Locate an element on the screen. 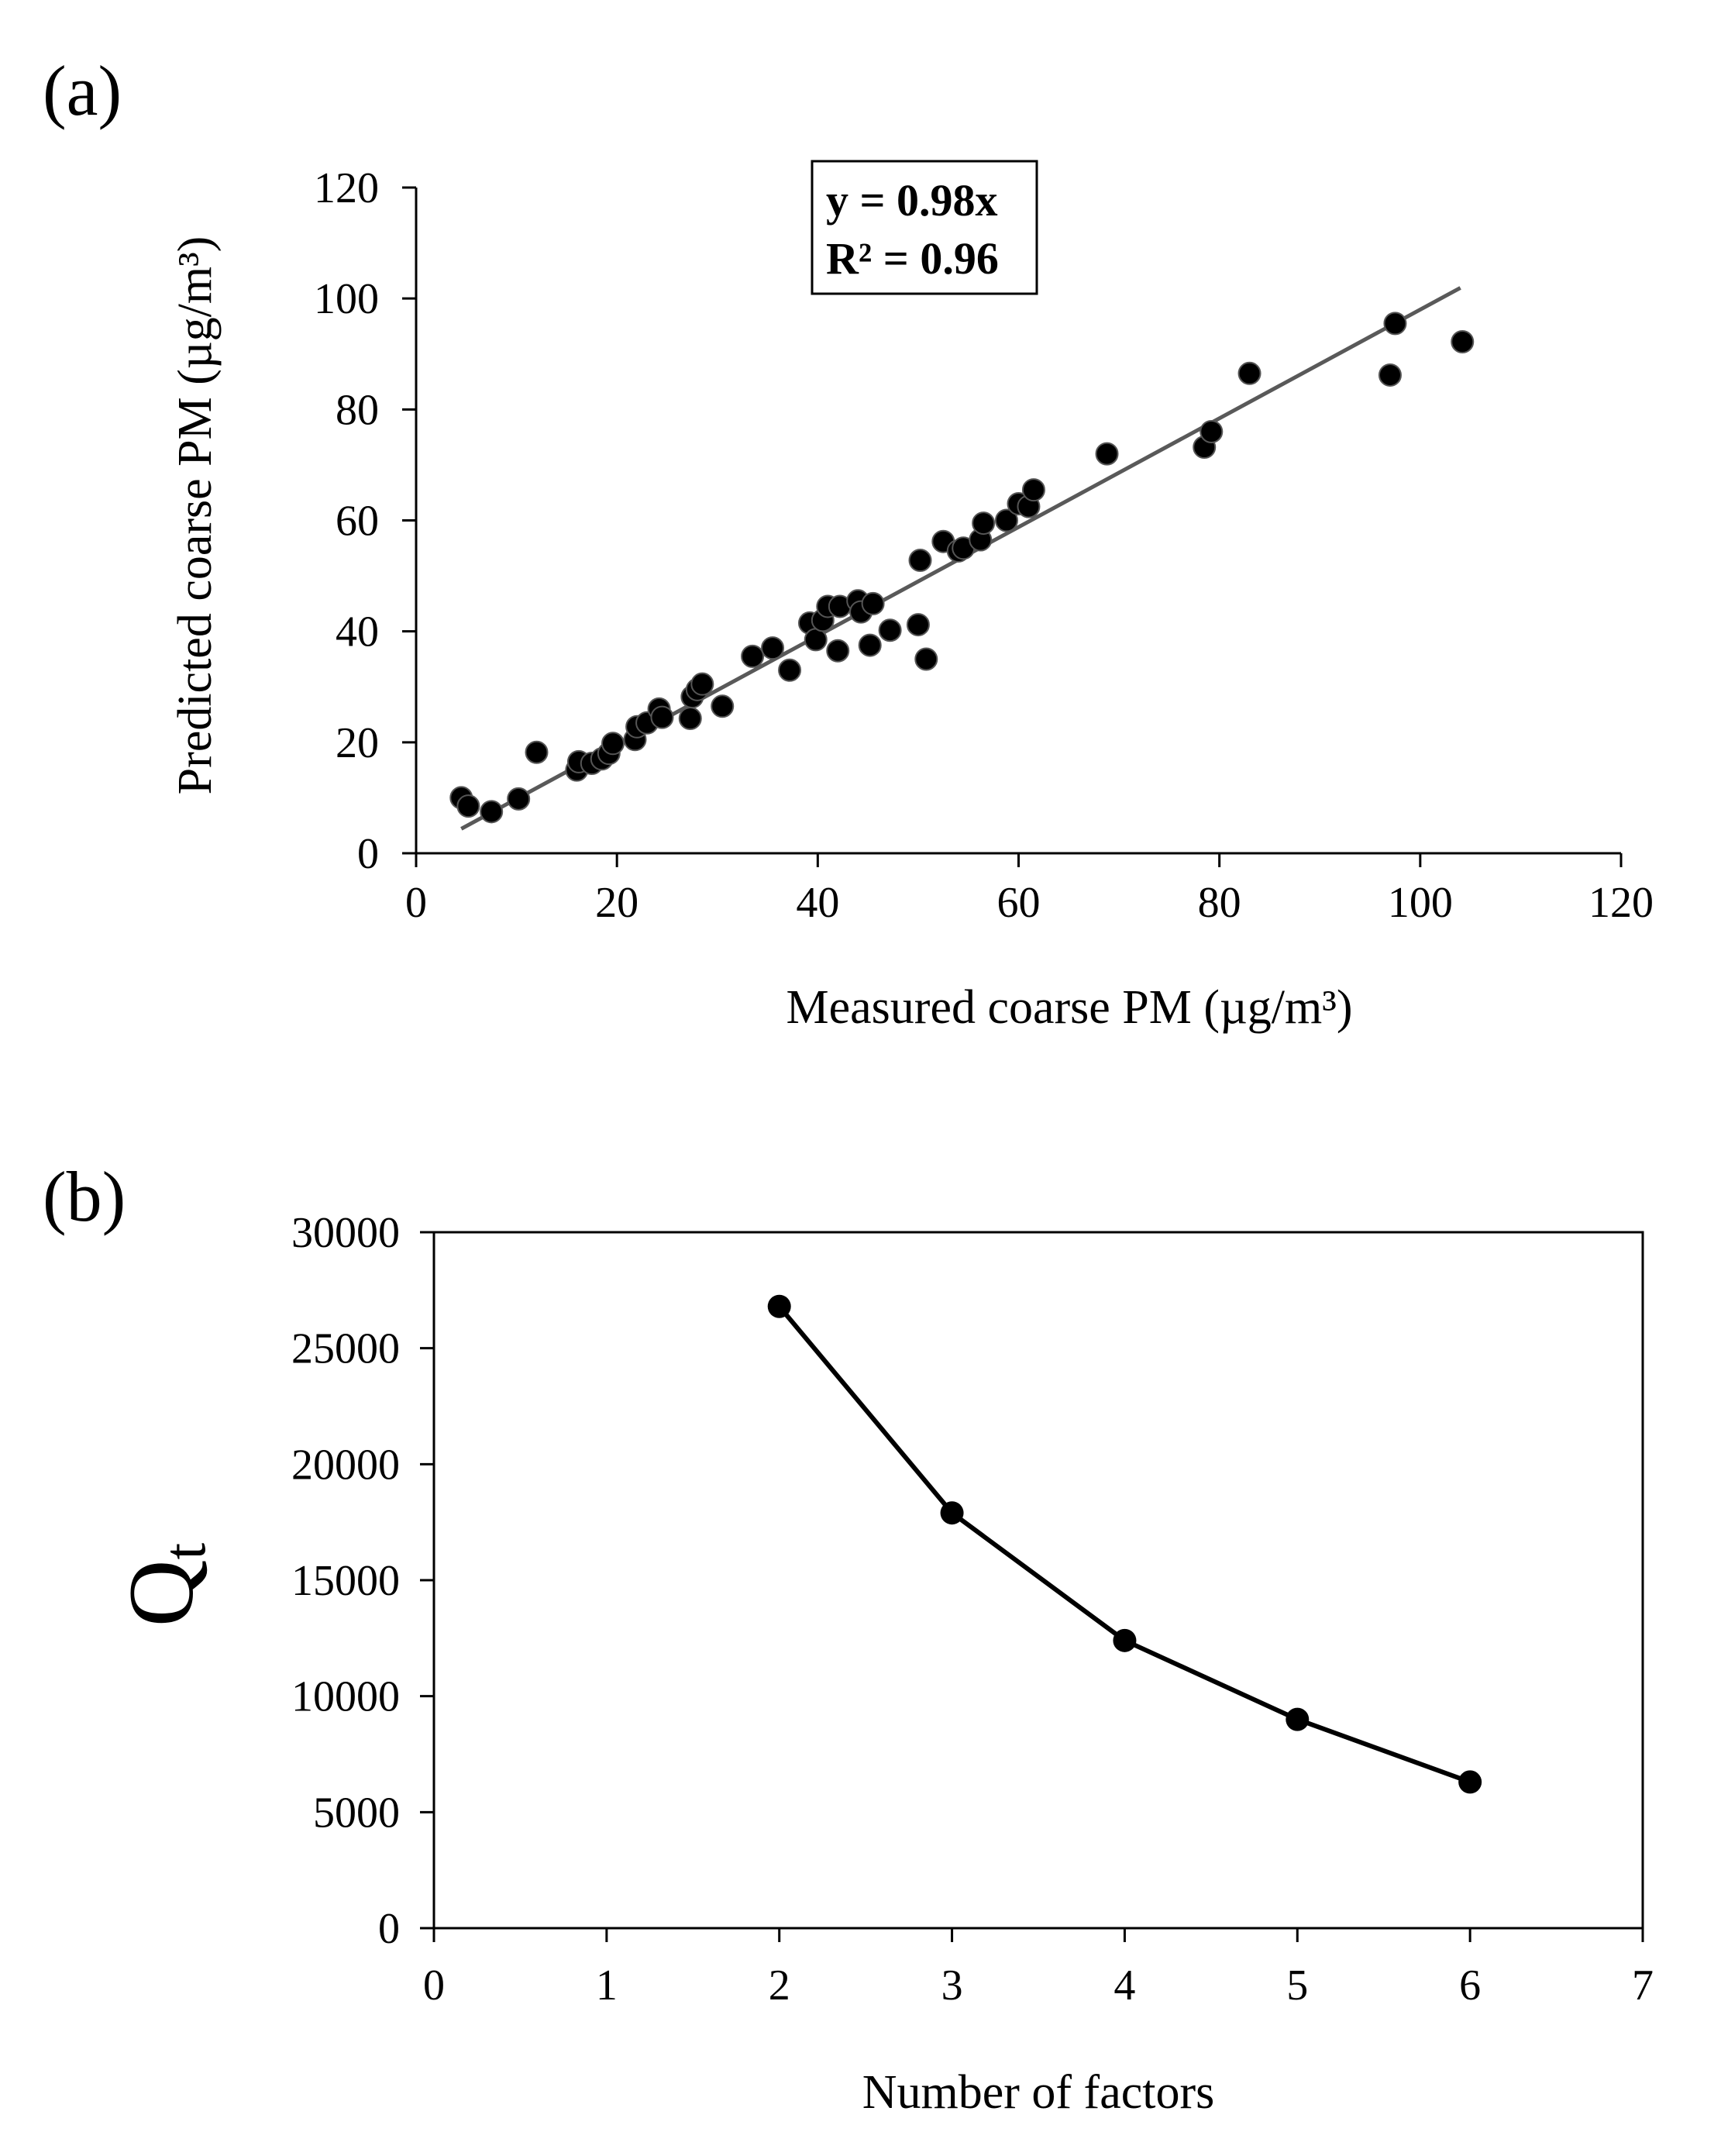  panel-a-y-tick-label: 0 is located at coordinates (368, 854).